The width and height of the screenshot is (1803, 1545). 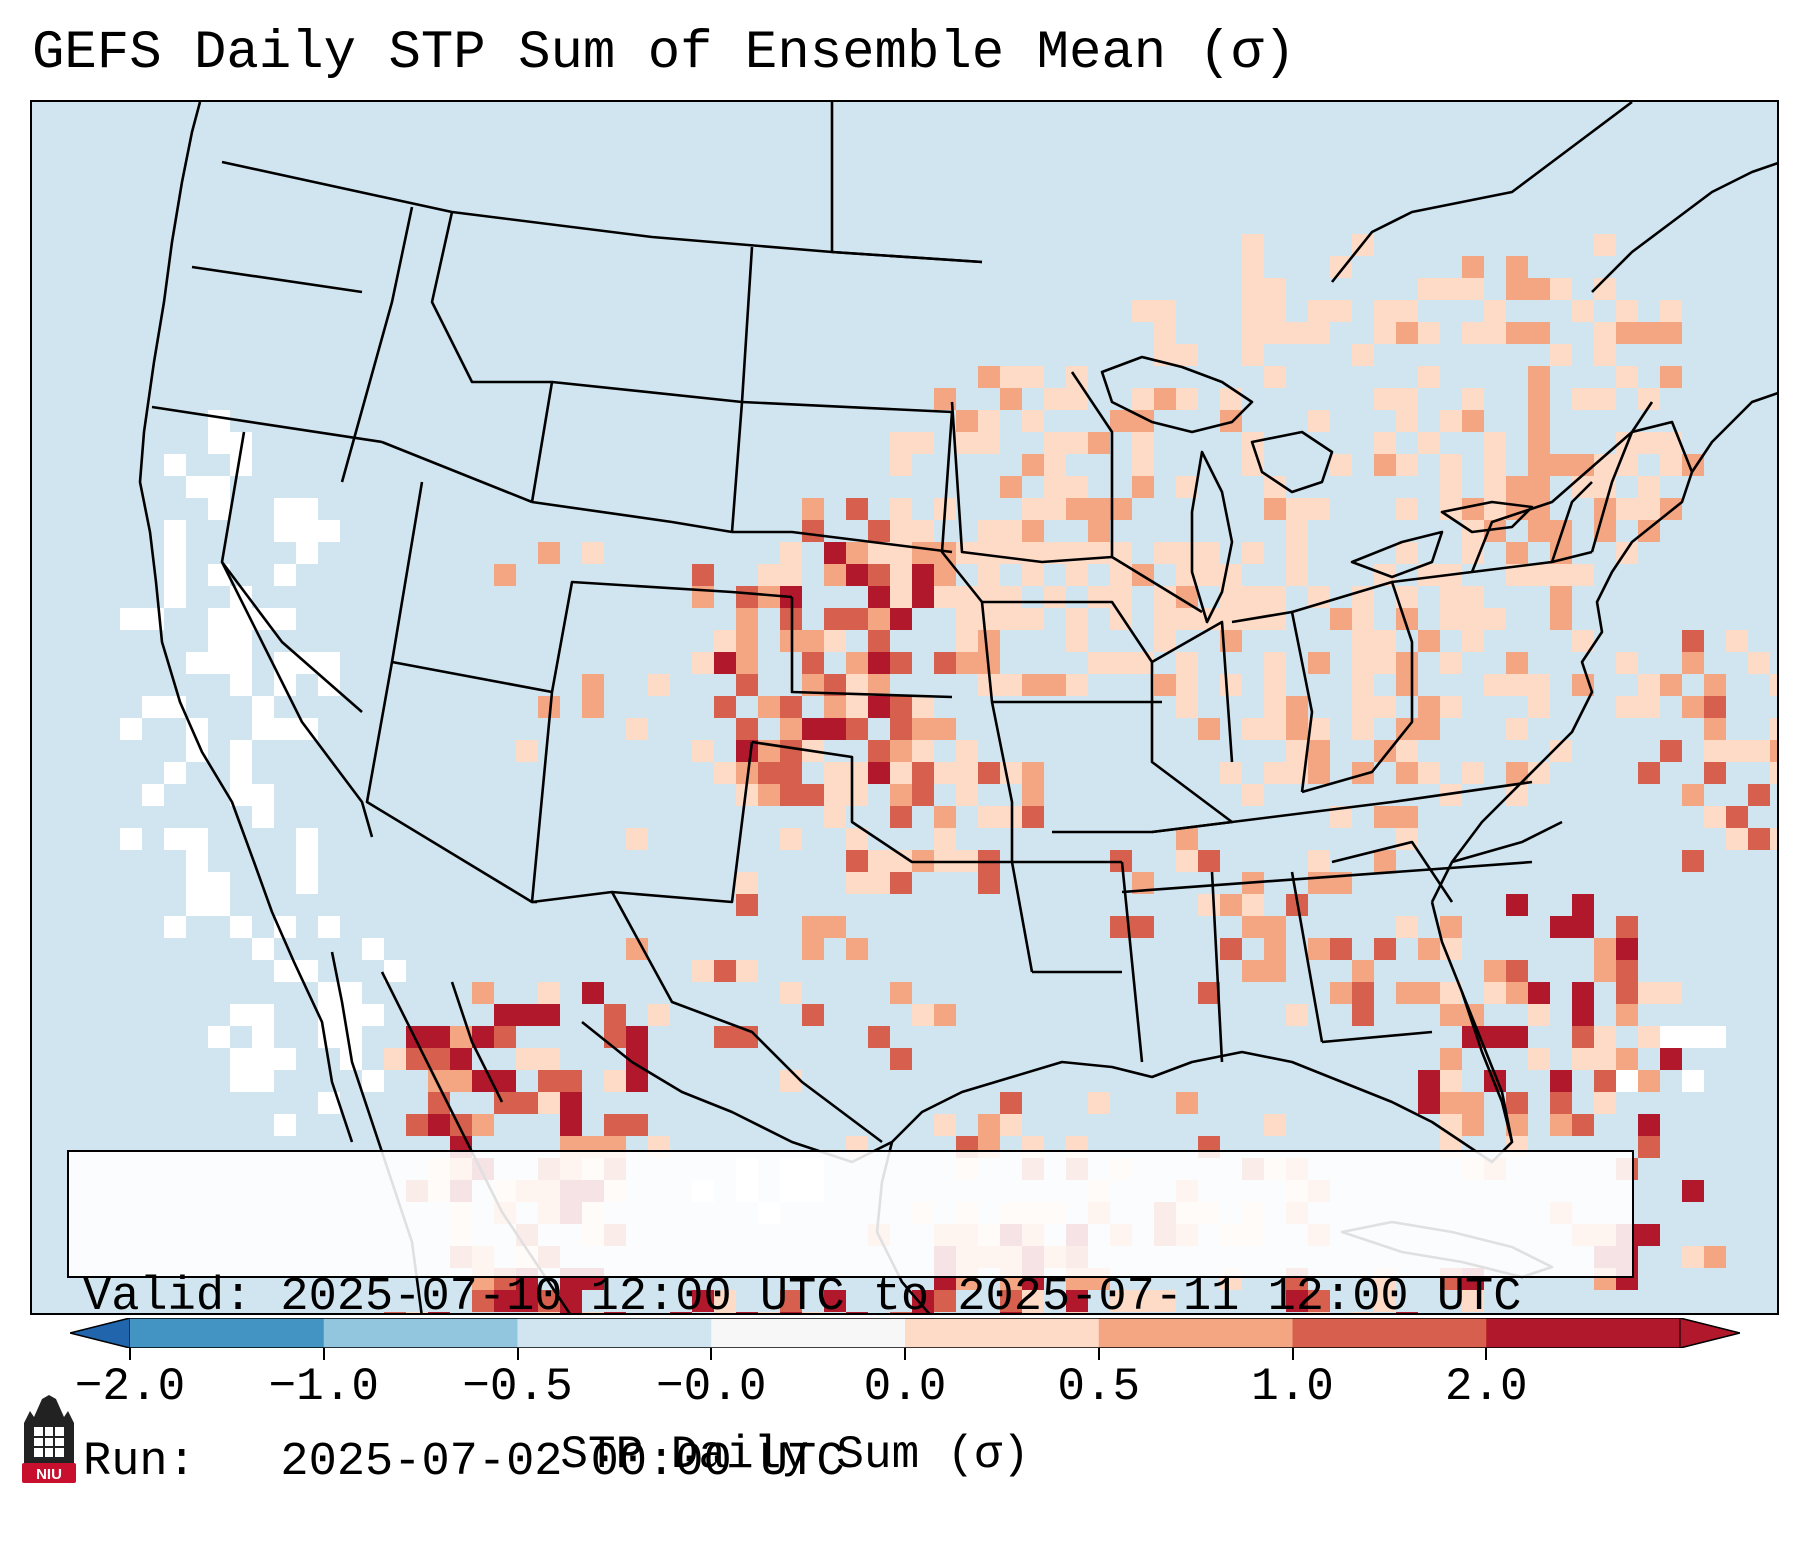 I want to click on colorbar-tick-label: 0.0, so click(x=905, y=1387).